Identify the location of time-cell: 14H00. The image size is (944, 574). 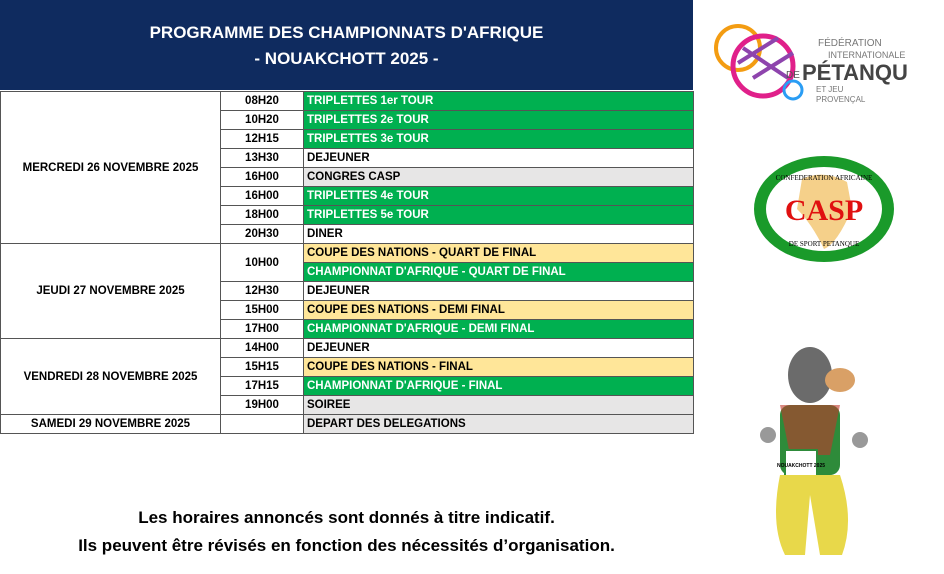
(262, 348).